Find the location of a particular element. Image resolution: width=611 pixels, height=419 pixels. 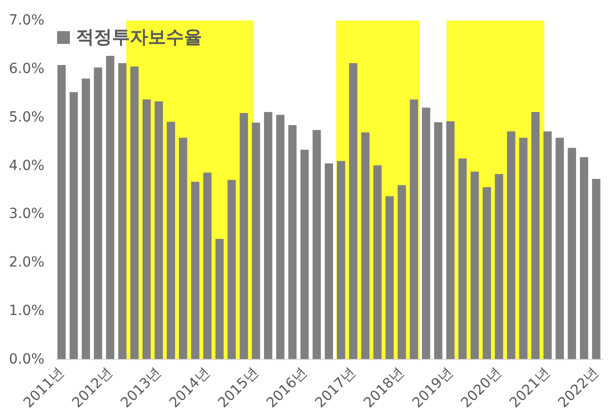

y-tick-label: 7.0% is located at coordinates (26, 20).